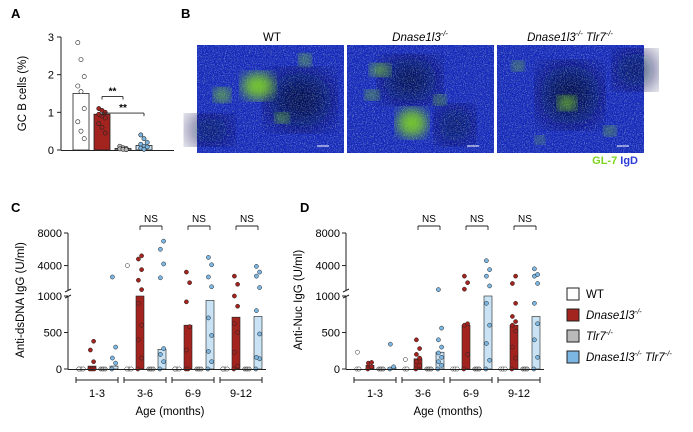 The width and height of the screenshot is (693, 432). I want to click on panel-c-point-wt, so click(127, 265).